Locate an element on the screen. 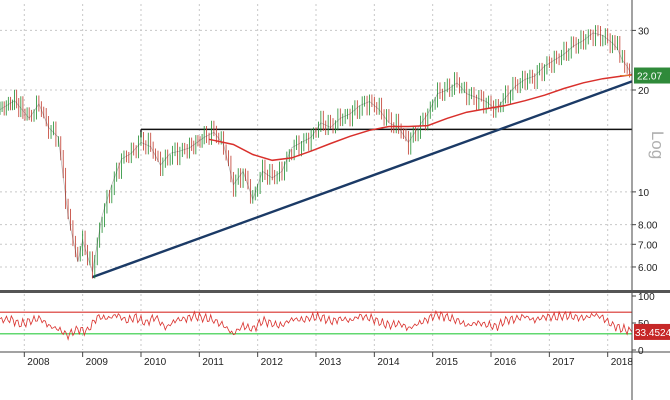 This screenshot has width=670, height=400. rsi-panel is located at coordinates (316, 325).